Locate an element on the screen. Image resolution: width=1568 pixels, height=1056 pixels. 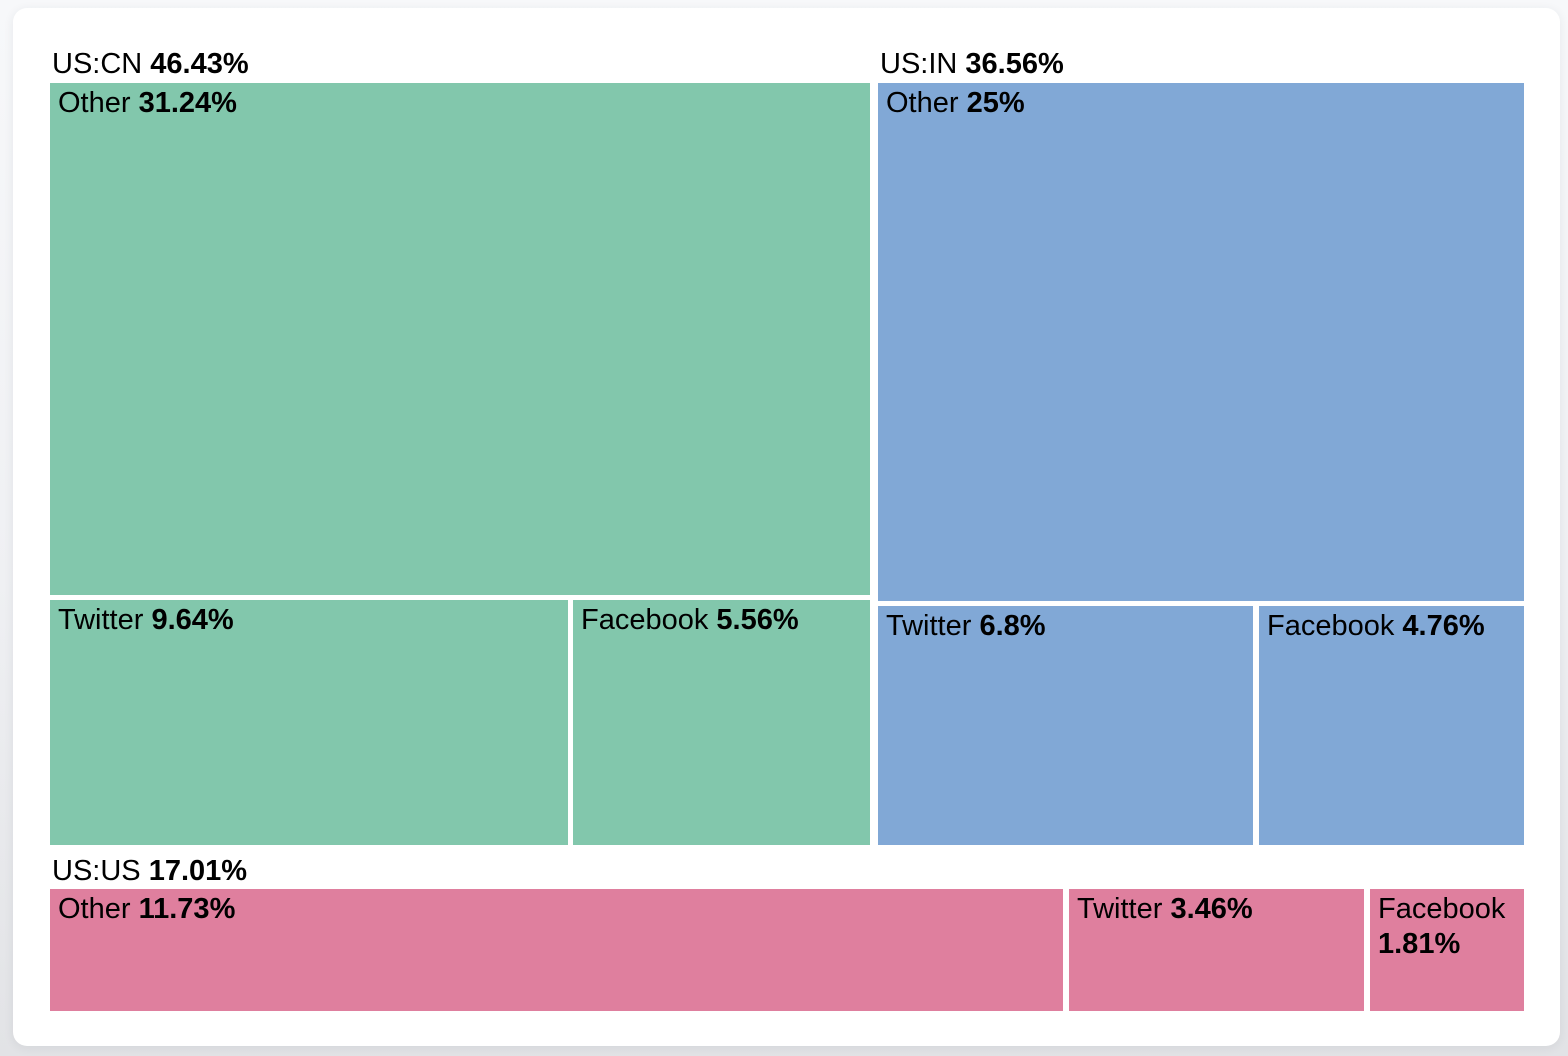
cell-us-in-facebook: Facebook 4.76% is located at coordinates (1391, 725).